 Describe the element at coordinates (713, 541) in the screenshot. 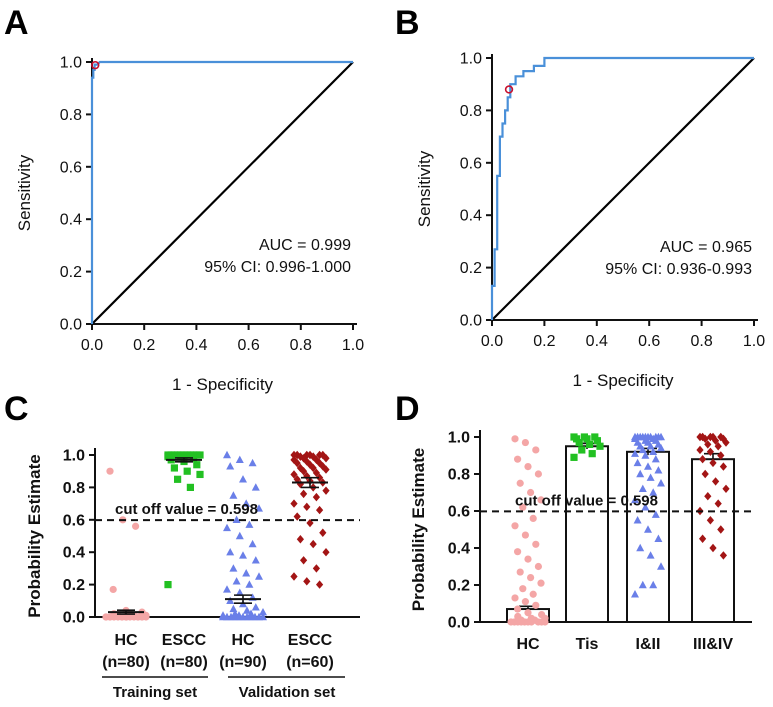

I see `bar` at that location.